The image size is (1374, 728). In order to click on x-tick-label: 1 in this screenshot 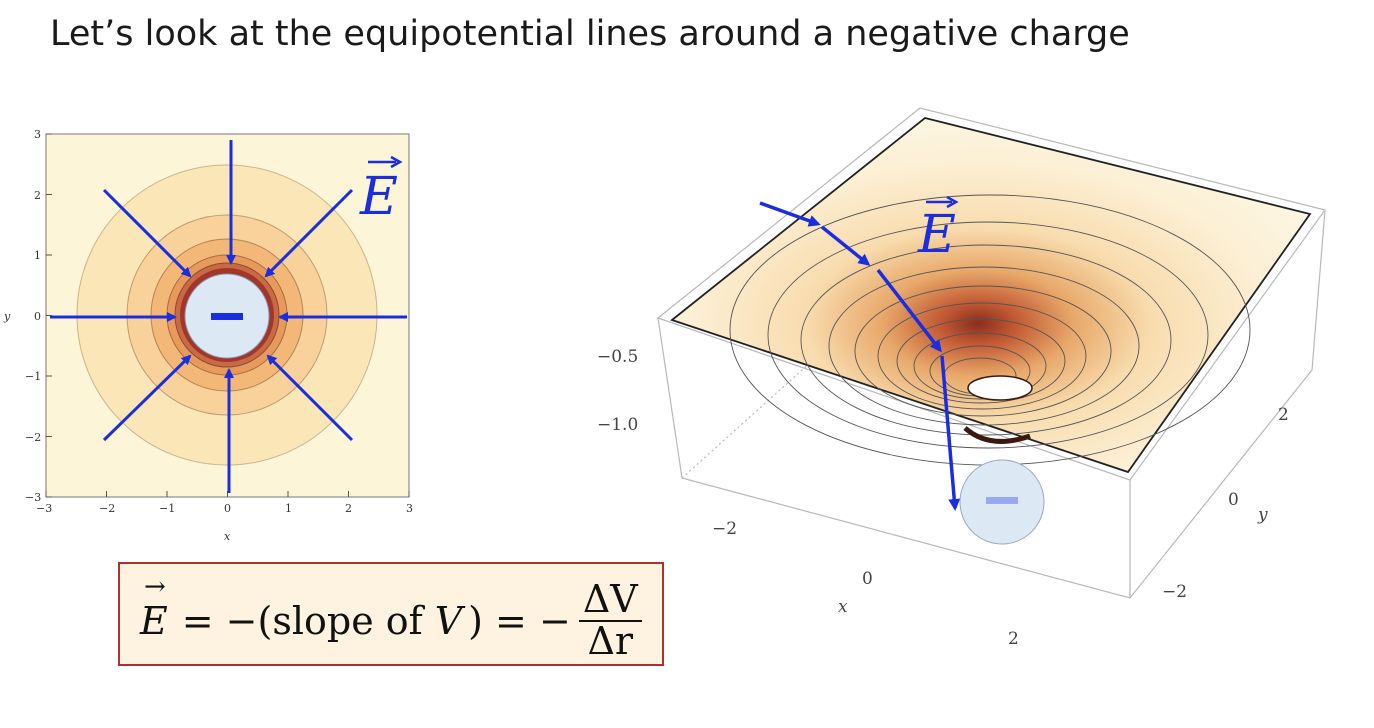, I will do `click(288, 508)`.